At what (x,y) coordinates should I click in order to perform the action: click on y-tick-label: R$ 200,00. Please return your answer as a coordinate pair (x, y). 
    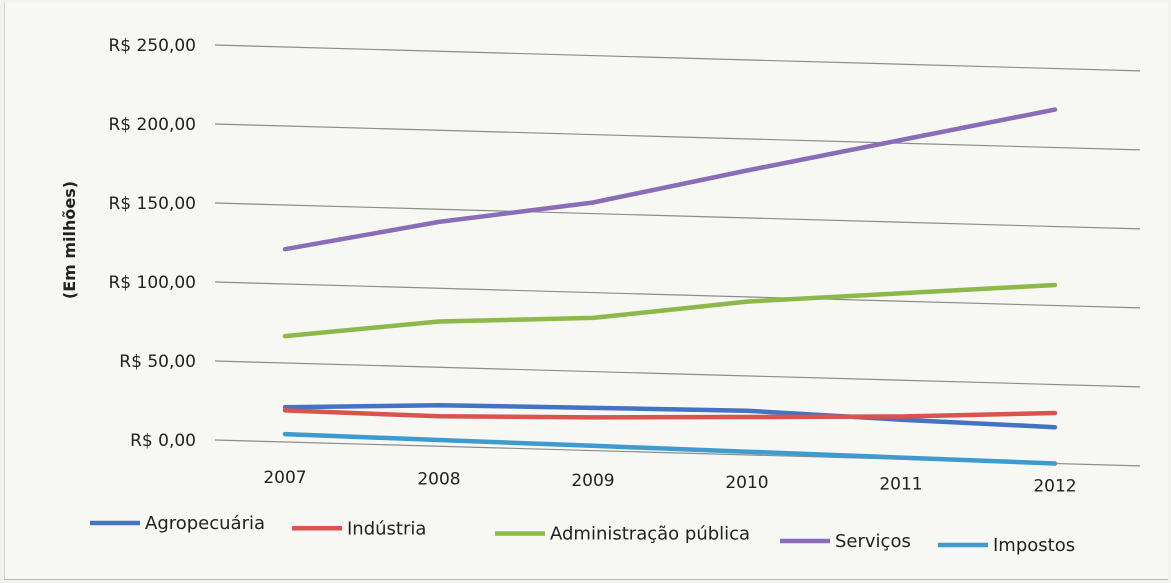
    Looking at the image, I should click on (152, 125).